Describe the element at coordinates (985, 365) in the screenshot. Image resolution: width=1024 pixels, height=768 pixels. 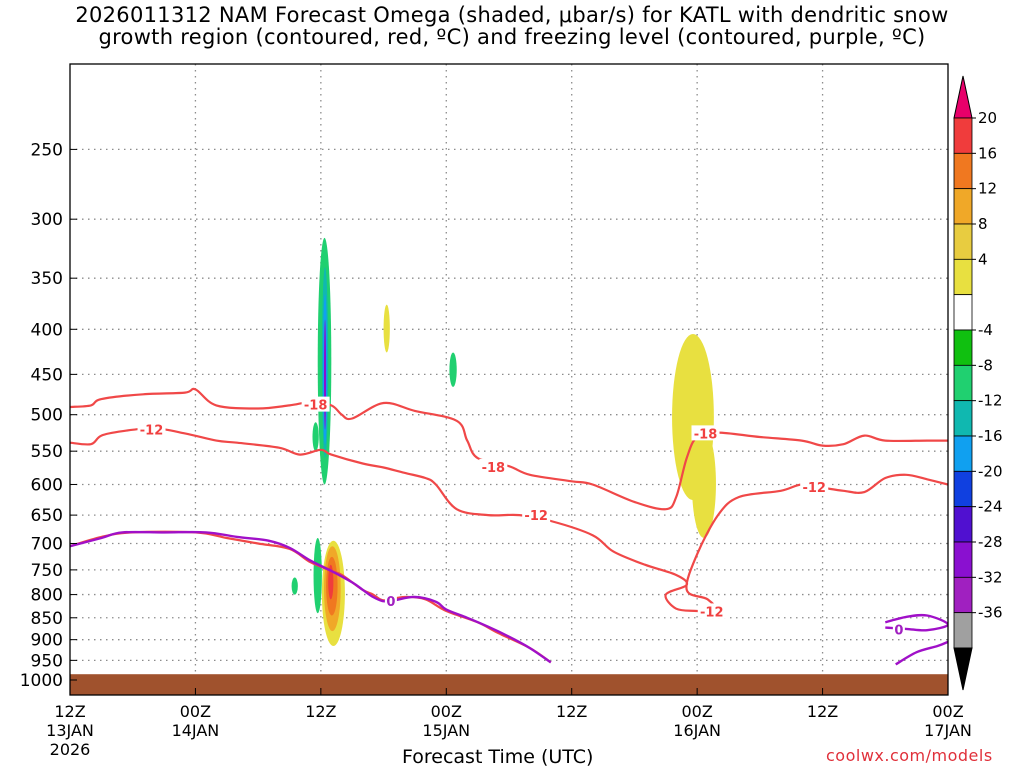
I see `colorbar-label: -8` at that location.